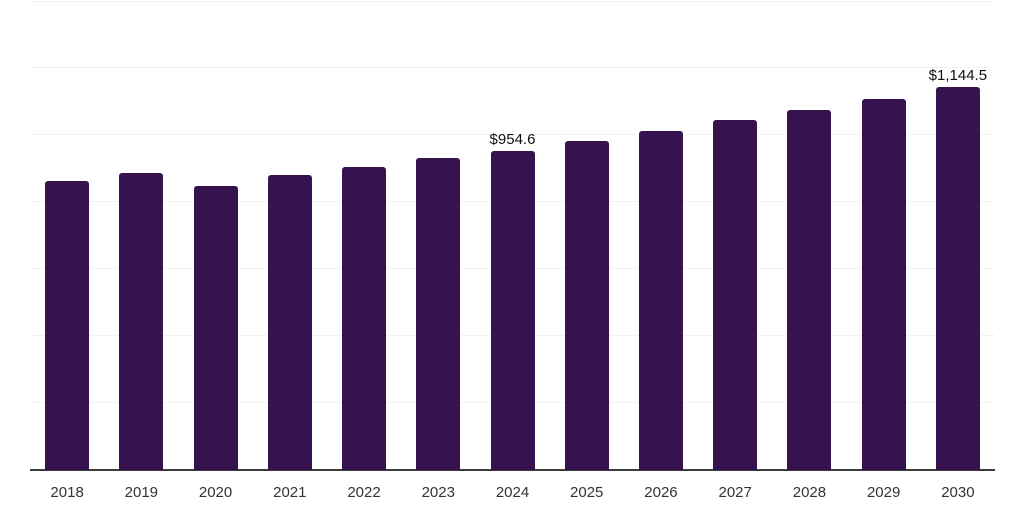 Image resolution: width=1024 pixels, height=512 pixels. I want to click on x-tick-label-2022: 2022, so click(364, 492).